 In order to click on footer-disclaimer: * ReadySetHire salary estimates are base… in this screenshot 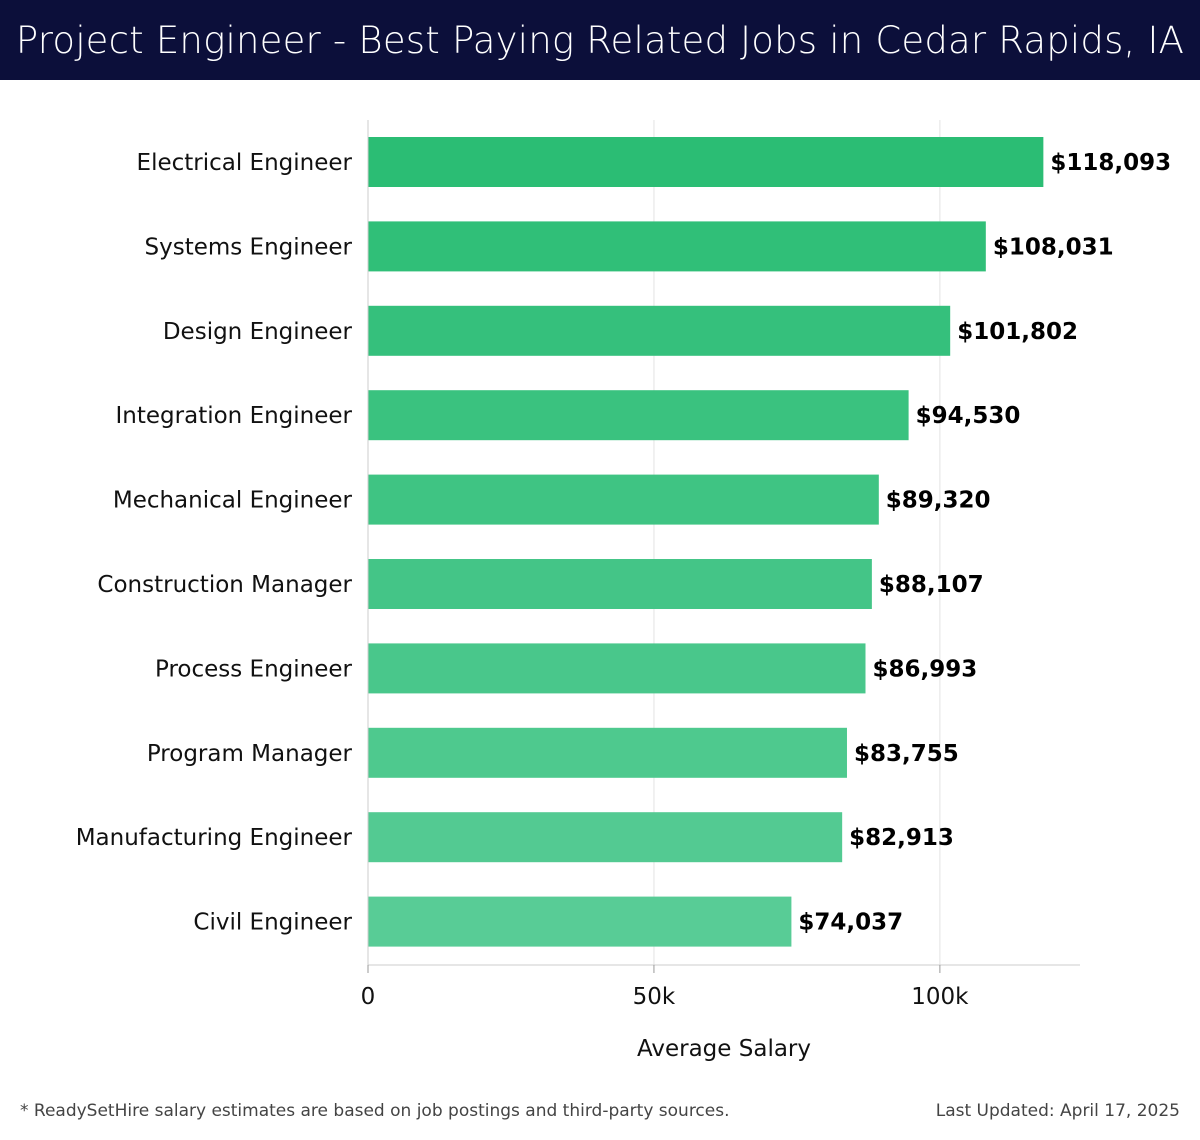, I will do `click(375, 1111)`.